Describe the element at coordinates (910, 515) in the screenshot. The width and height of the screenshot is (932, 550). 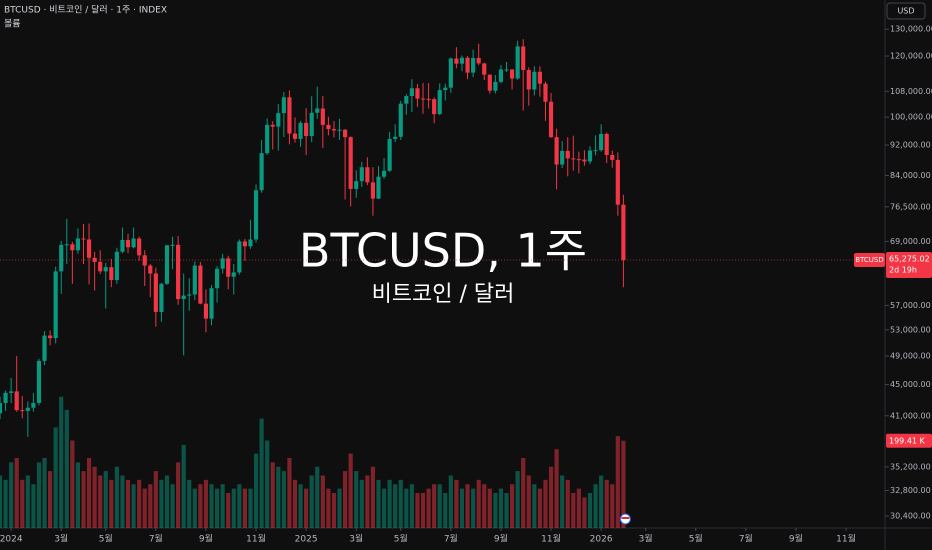
I see `y-tick-label: 30,400.00` at that location.